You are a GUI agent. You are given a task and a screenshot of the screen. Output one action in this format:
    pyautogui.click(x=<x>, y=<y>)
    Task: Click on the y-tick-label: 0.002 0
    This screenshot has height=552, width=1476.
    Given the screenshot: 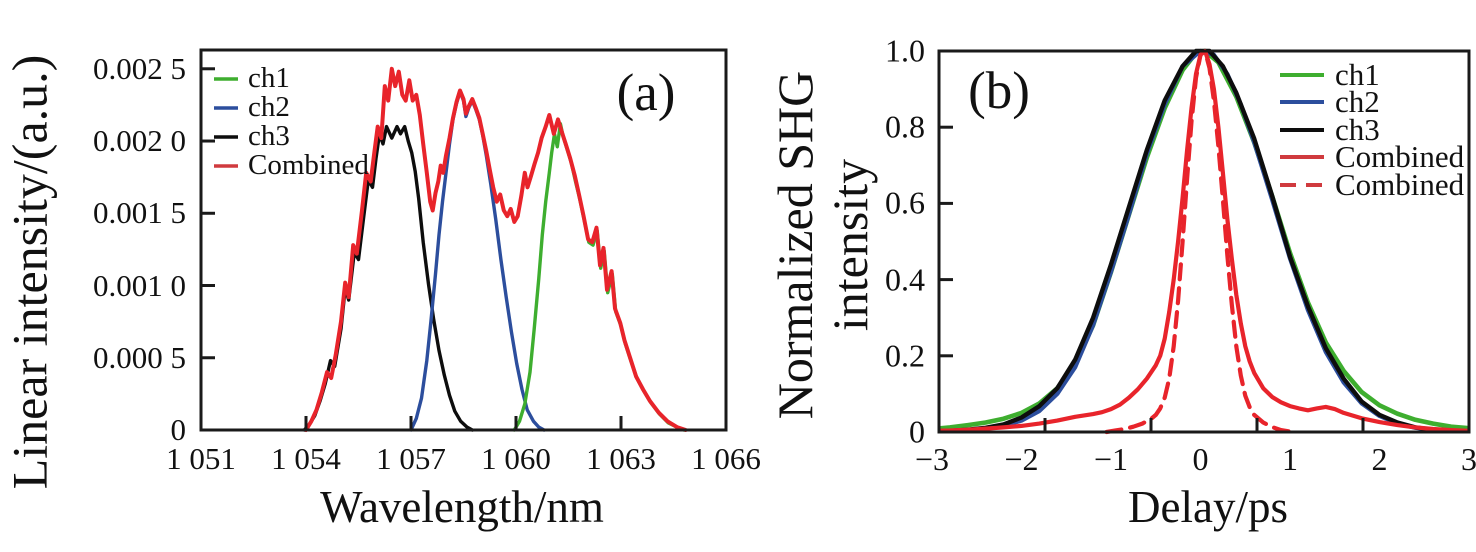 What is the action you would take?
    pyautogui.click(x=139, y=140)
    